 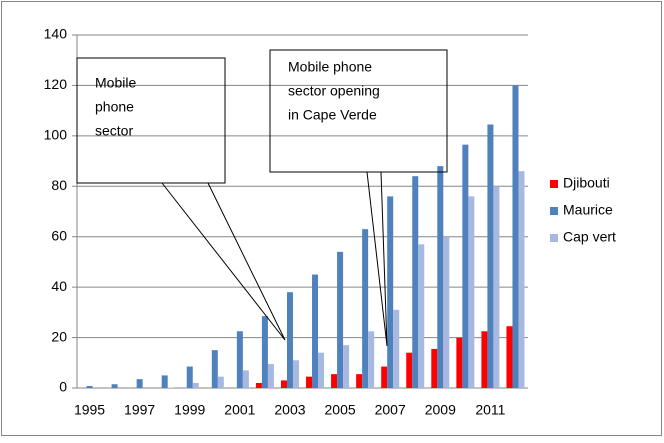 What do you see at coordinates (239, 410) in the screenshot?
I see `x-tick-label: 2001` at bounding box center [239, 410].